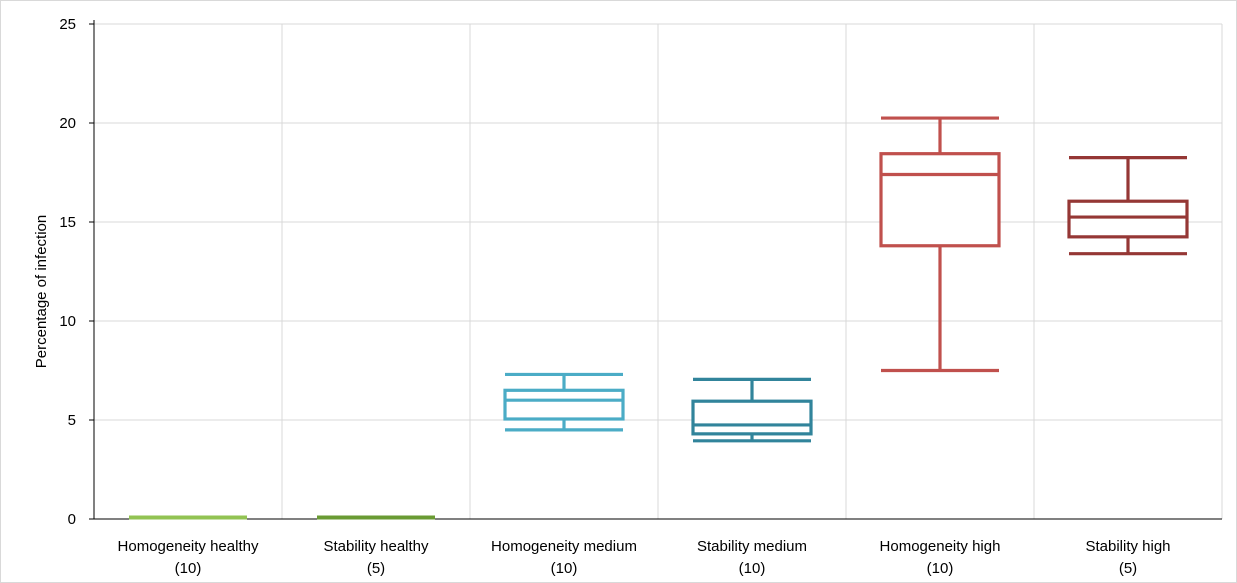 The image size is (1237, 583). I want to click on x-category-label: Homogeneity healthy, so click(188, 546).